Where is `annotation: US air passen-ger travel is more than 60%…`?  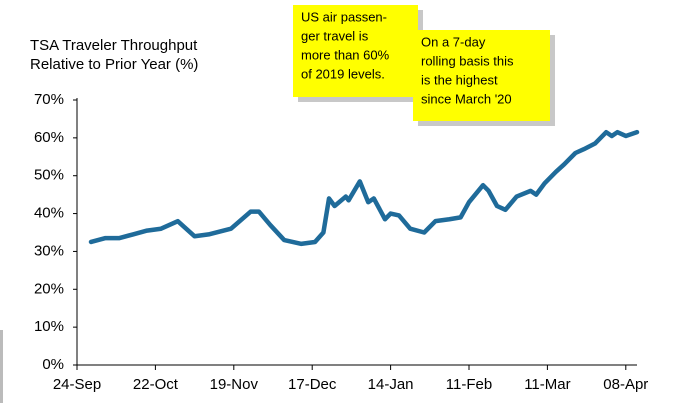 annotation: US air passen-ger travel is more than 60%… is located at coordinates (358, 53).